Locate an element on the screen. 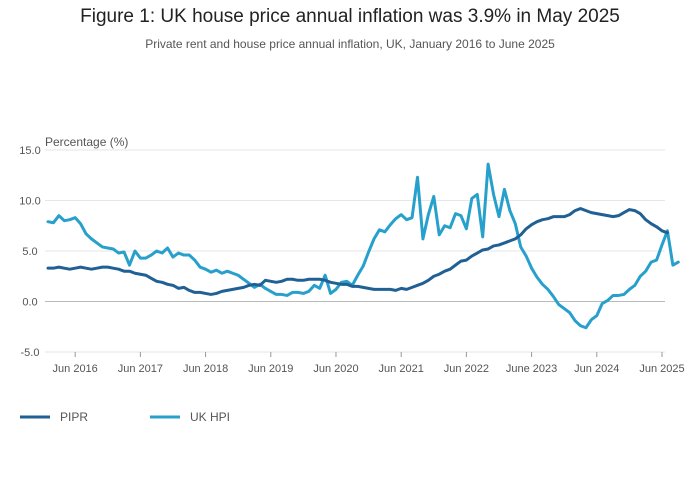  y-tick-label: -5.0 is located at coordinates (30, 353).